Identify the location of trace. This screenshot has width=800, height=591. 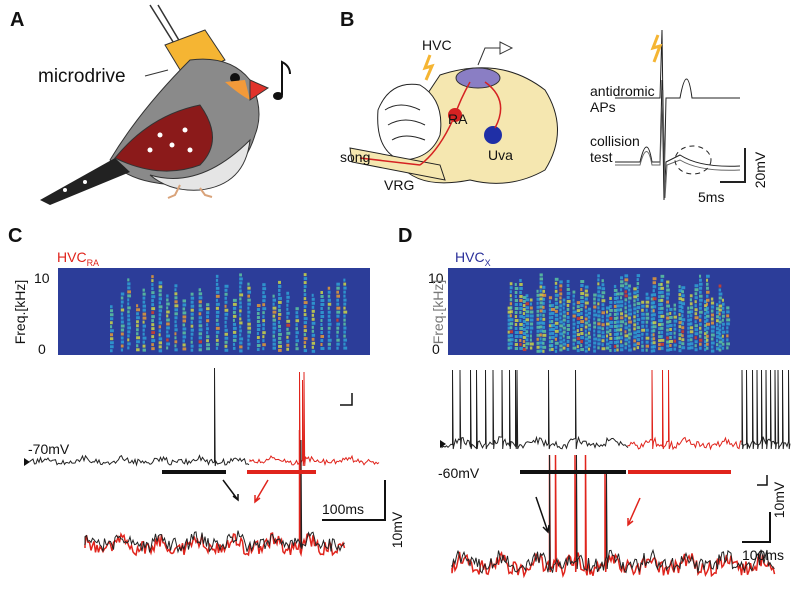
(535, 409).